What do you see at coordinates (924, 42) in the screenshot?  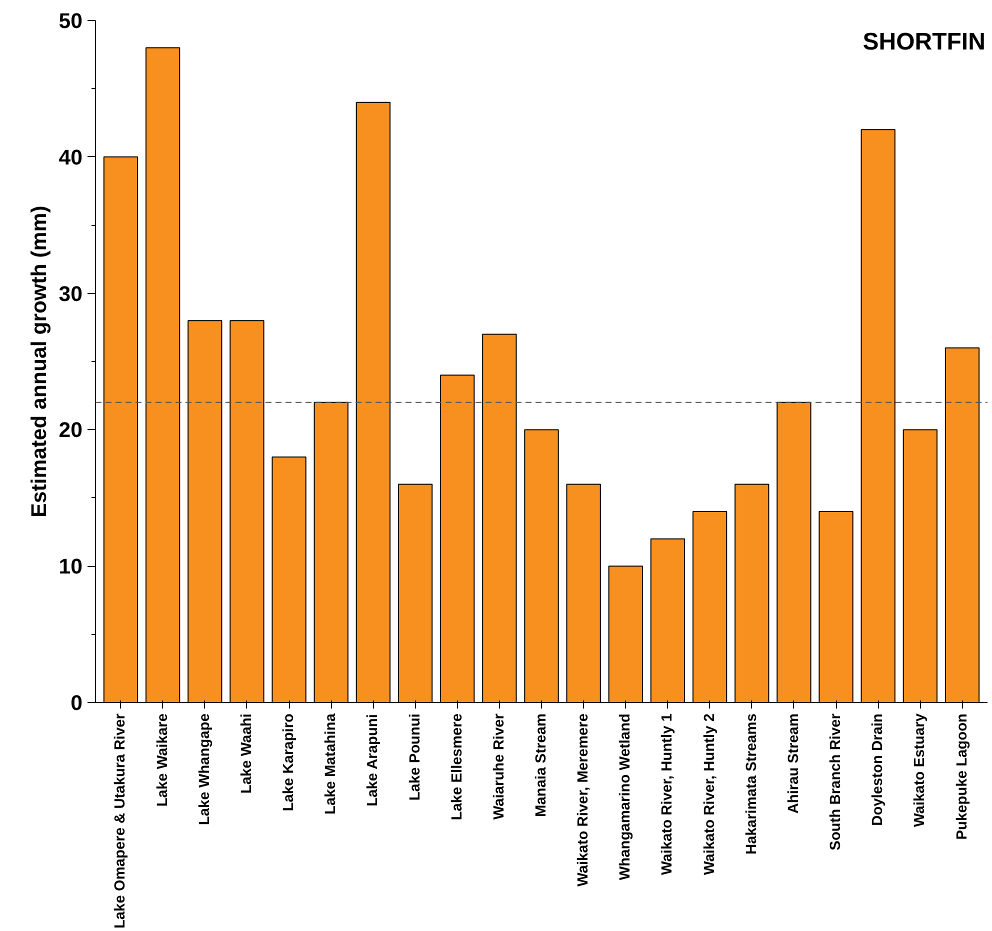 I see `chart-title: SHORTFIN` at bounding box center [924, 42].